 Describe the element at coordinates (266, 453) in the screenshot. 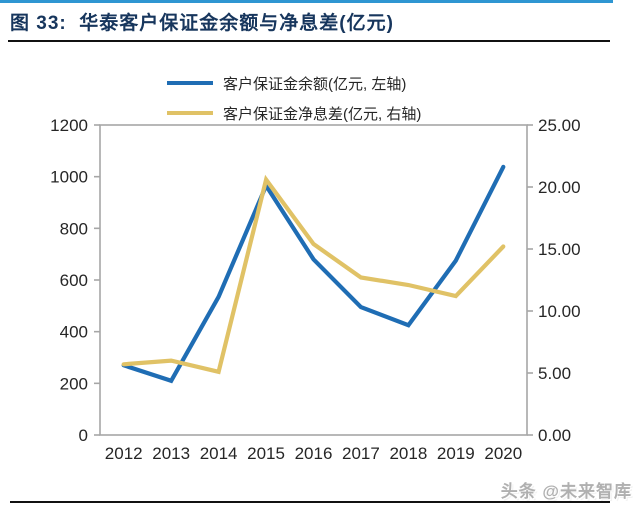

I see `svg-text: 2015` at that location.